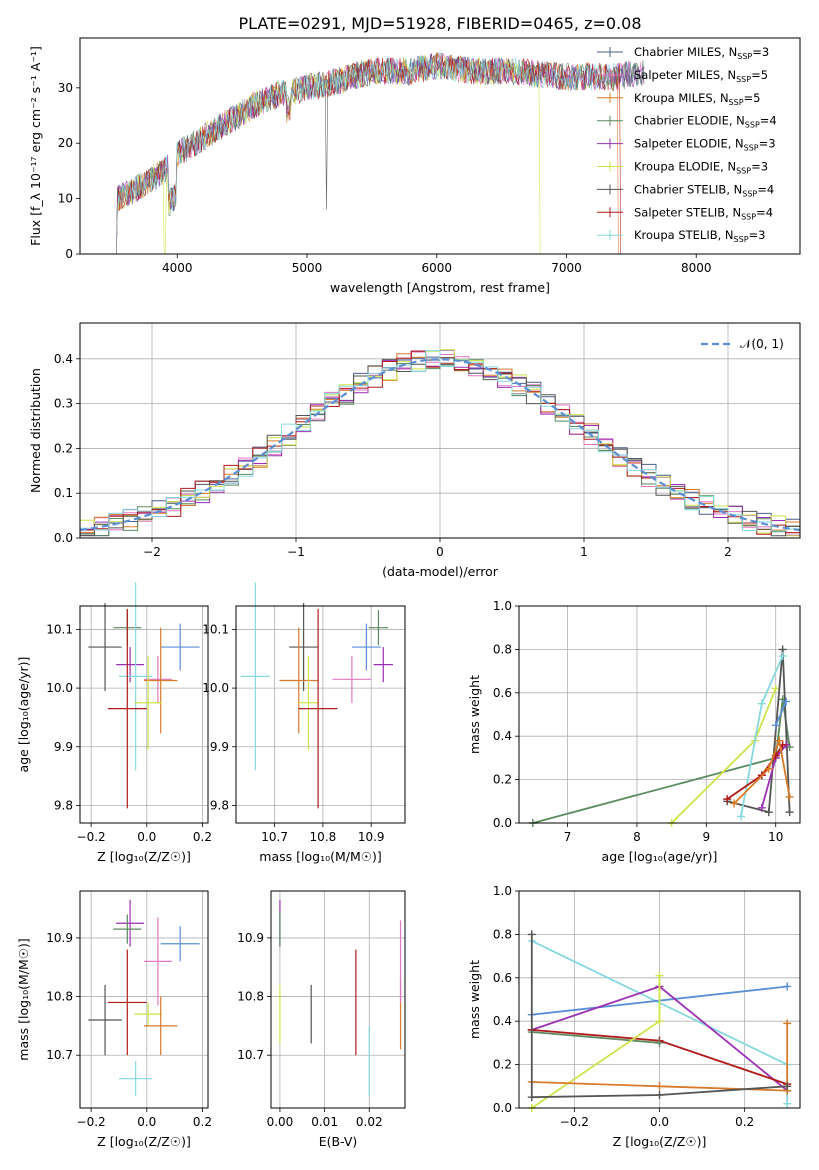 This screenshot has width=819, height=1170. I want to click on x-tick-label: 4000, so click(177, 268).